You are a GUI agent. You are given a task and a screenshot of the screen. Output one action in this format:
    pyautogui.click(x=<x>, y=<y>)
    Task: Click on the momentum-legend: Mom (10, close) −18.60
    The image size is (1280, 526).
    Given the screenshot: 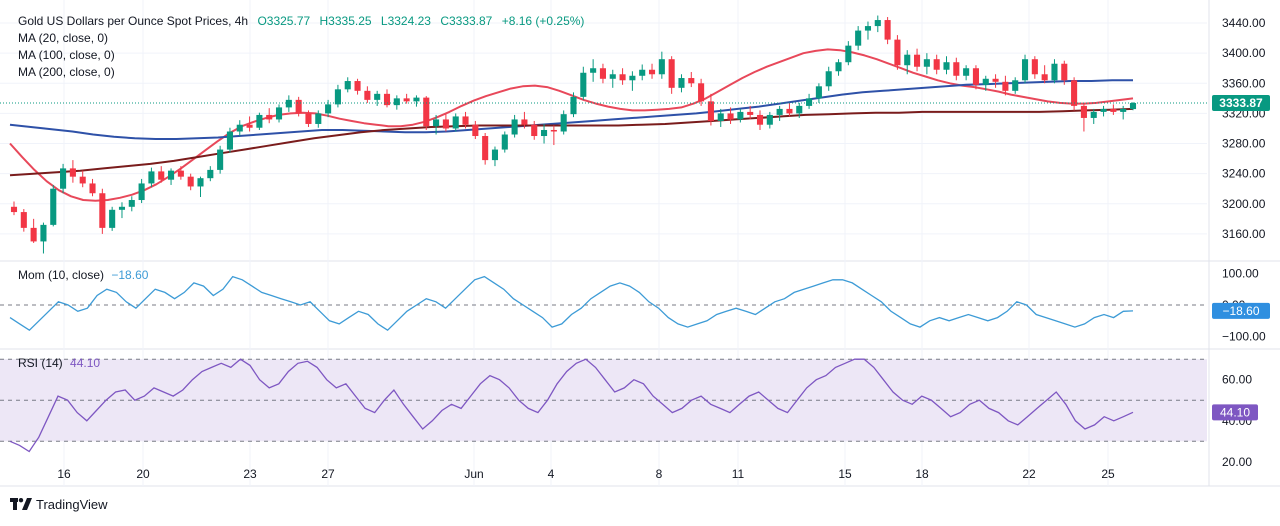 What is the action you would take?
    pyautogui.click(x=83, y=275)
    